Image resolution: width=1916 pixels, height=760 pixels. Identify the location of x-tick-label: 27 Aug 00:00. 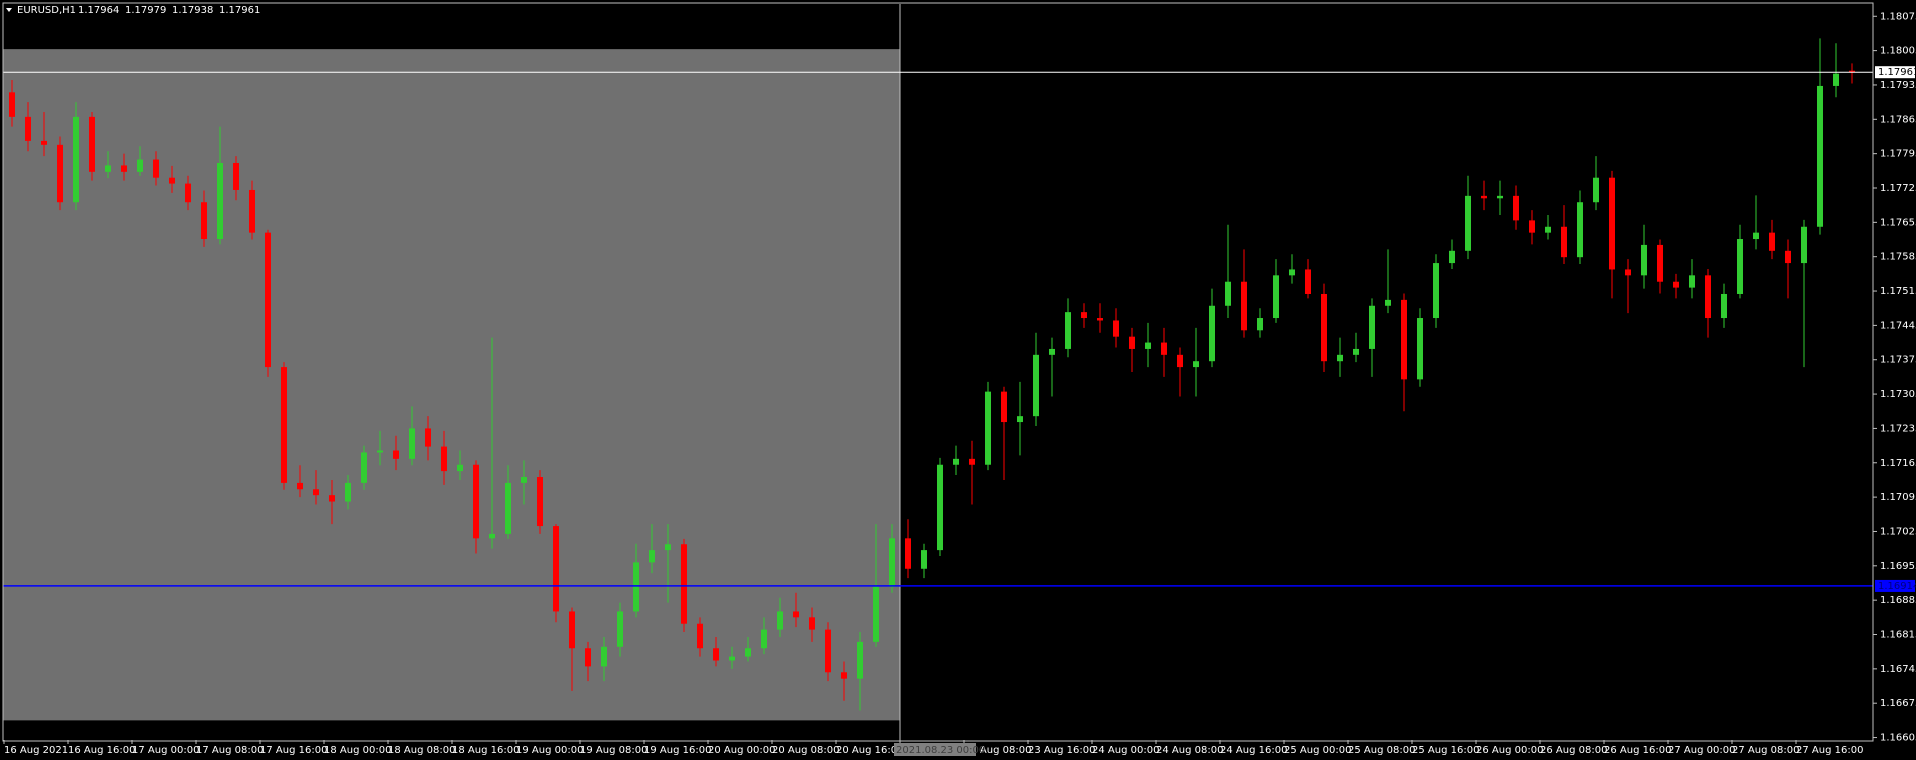
(1701, 750).